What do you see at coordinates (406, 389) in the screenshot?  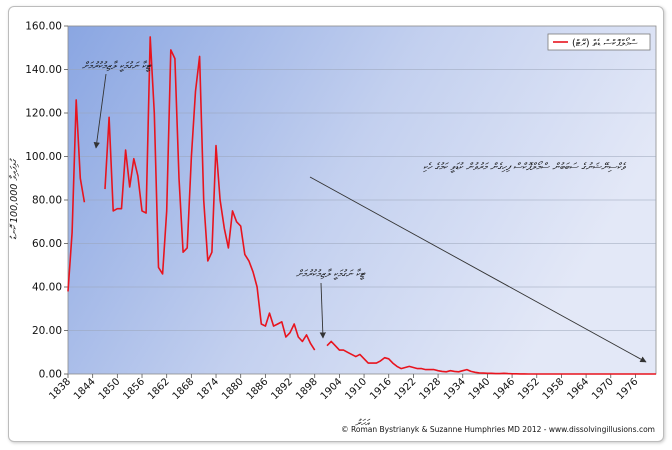 I see `x-tick-label: 1922` at bounding box center [406, 389].